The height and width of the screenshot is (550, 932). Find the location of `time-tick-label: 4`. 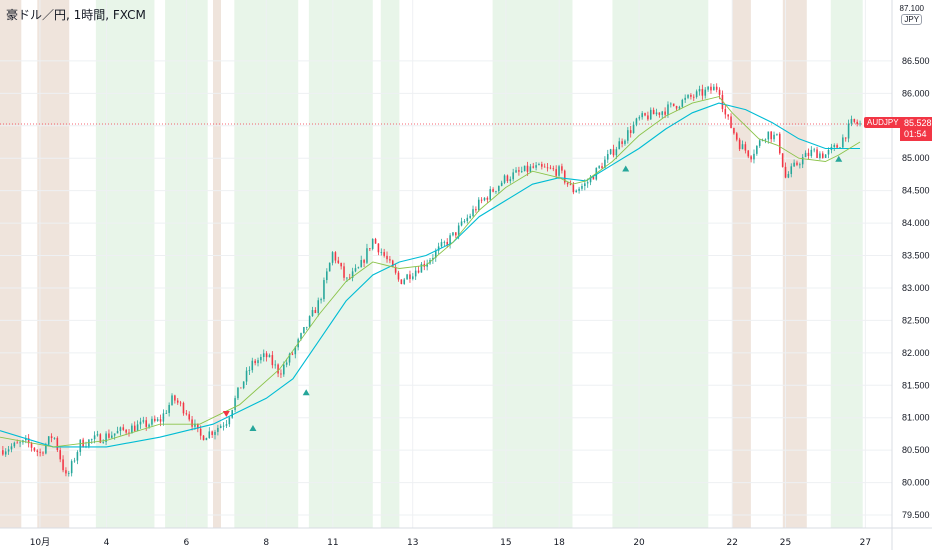

time-tick-label: 4 is located at coordinates (107, 543).